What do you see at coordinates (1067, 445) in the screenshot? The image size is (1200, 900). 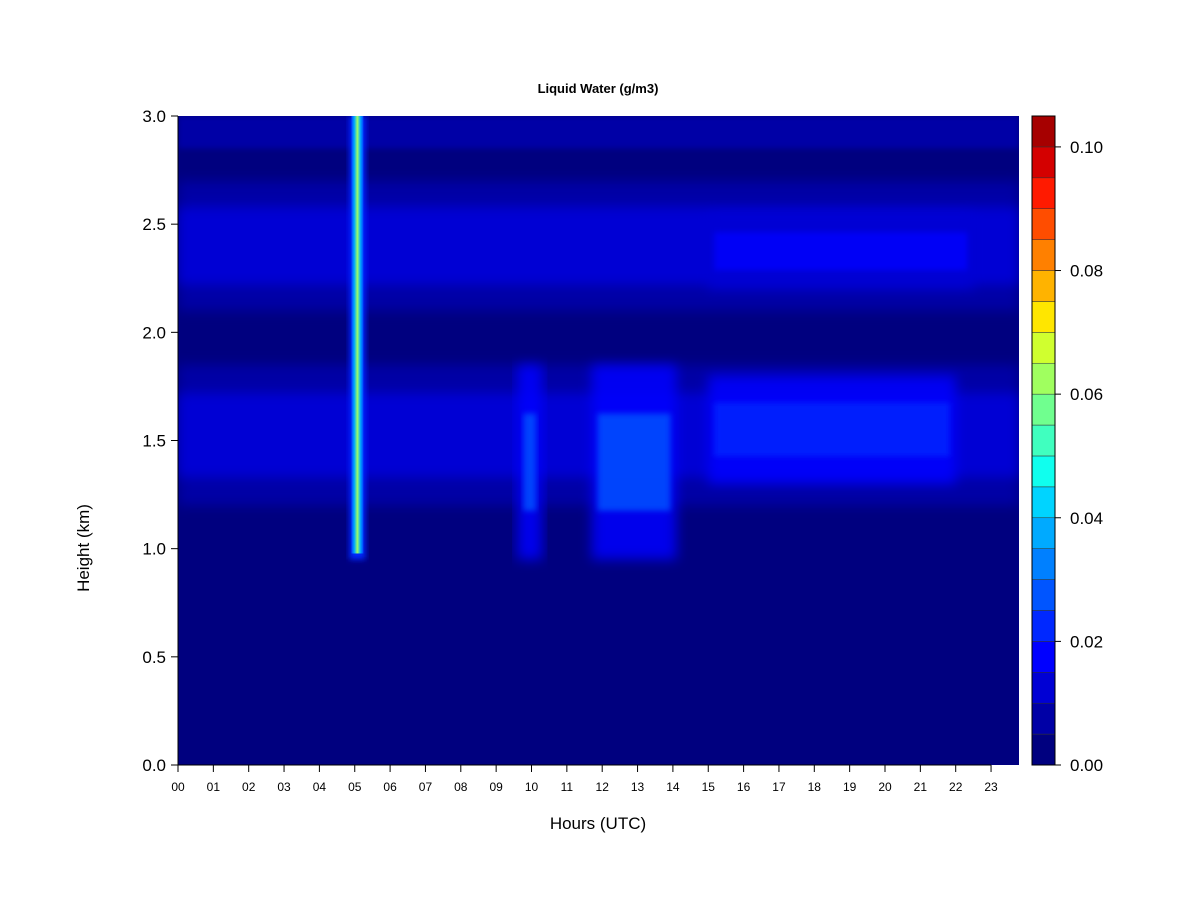 I see `colorbar: 0.00 0.02 0.04 0.06 0.08 0.10` at bounding box center [1067, 445].